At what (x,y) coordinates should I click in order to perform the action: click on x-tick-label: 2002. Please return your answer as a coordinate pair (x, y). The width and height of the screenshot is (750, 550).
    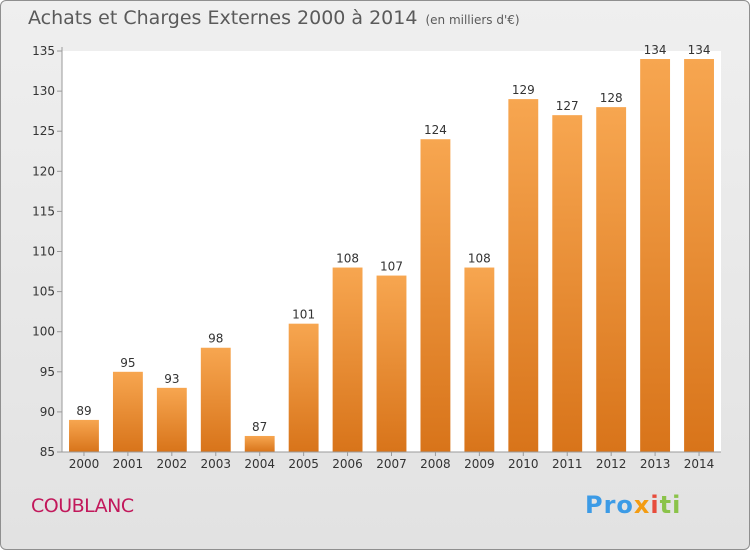
    Looking at the image, I should click on (172, 464).